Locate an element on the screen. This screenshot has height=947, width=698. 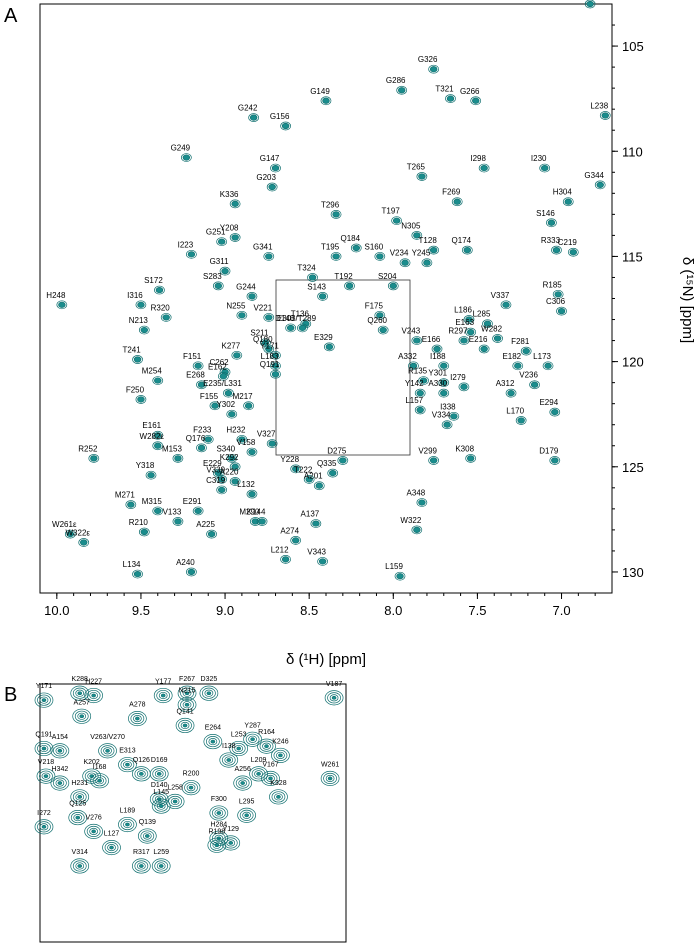
peak-label: G251 is located at coordinates (216, 232).